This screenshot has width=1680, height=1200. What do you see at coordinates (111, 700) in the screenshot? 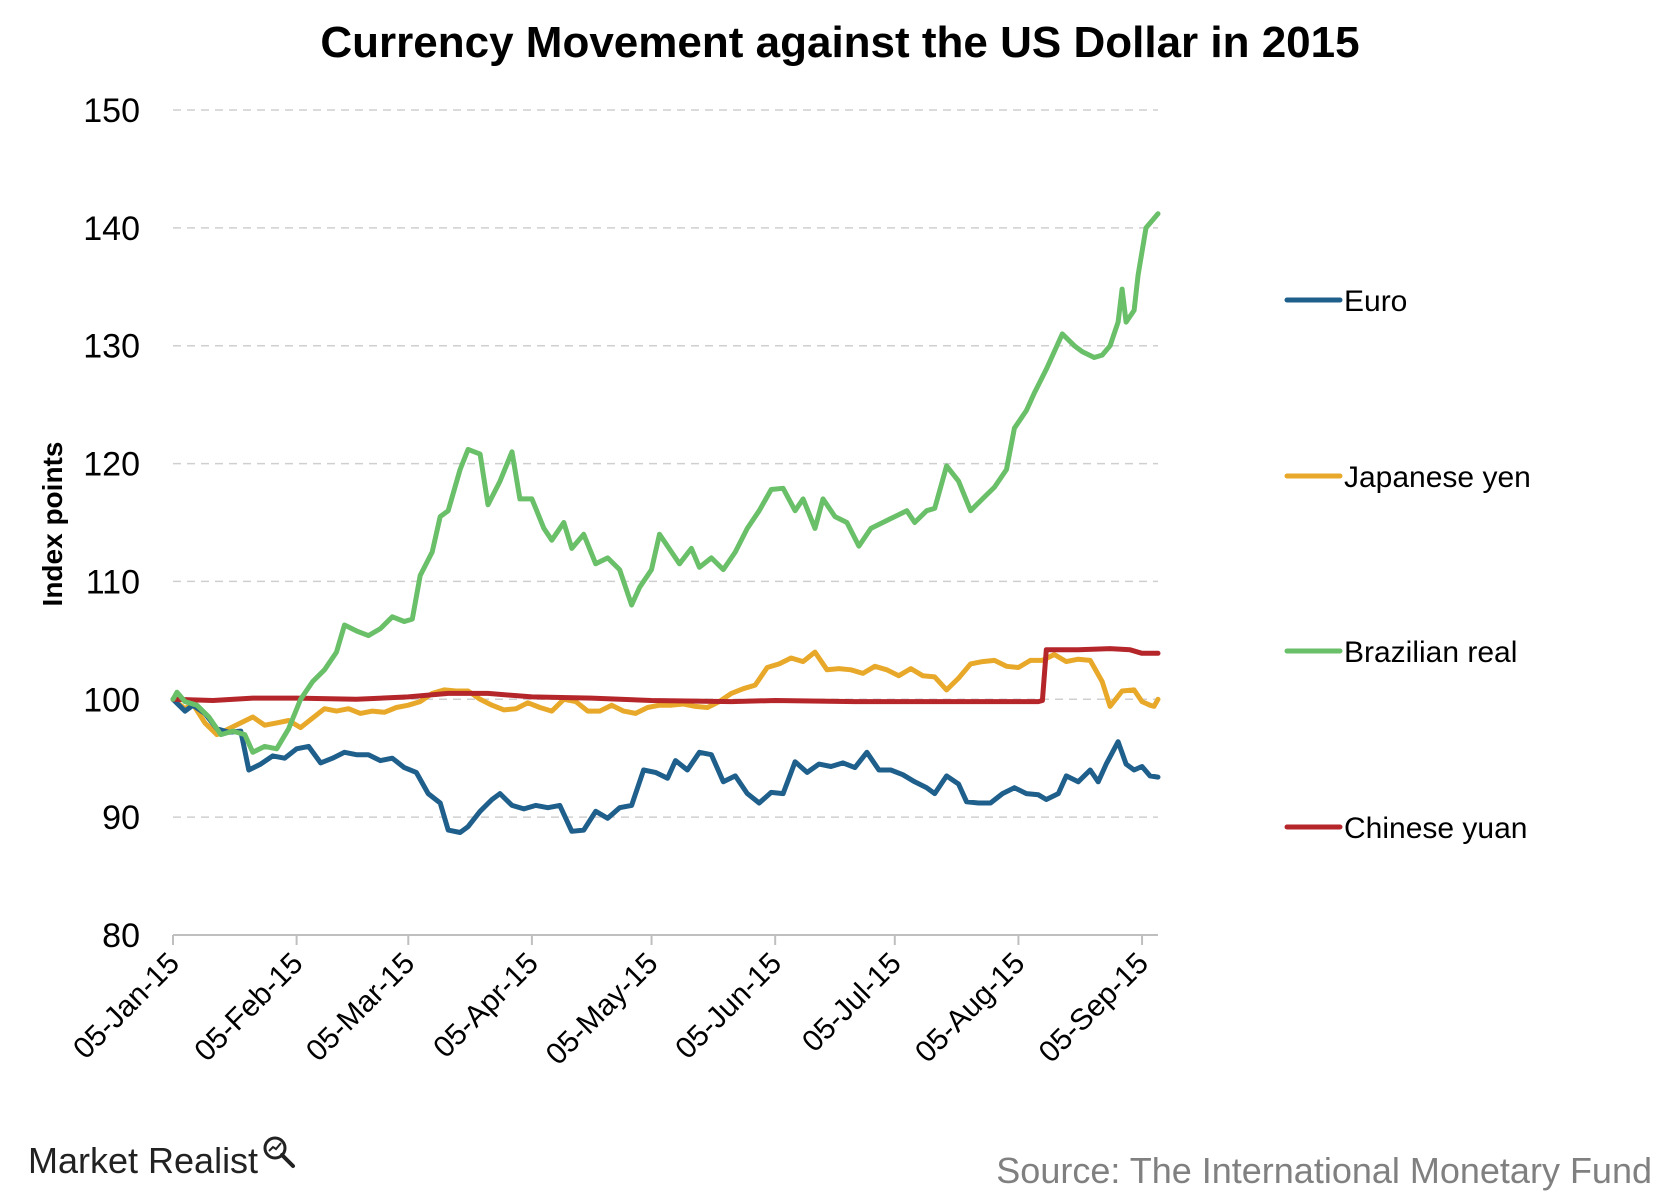
I see `y-tick-label: 100` at bounding box center [111, 700].